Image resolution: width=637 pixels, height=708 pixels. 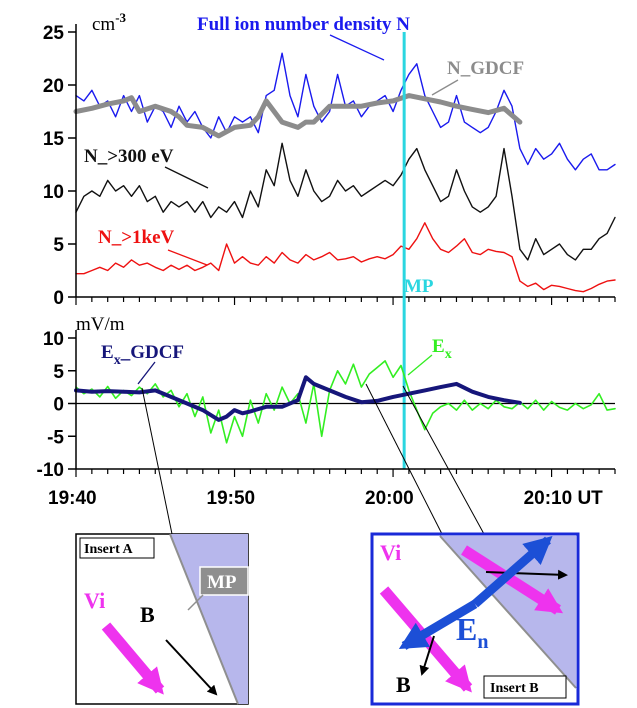 What do you see at coordinates (303, 24) in the screenshot?
I see `full-density-label: Full ion number density N` at bounding box center [303, 24].